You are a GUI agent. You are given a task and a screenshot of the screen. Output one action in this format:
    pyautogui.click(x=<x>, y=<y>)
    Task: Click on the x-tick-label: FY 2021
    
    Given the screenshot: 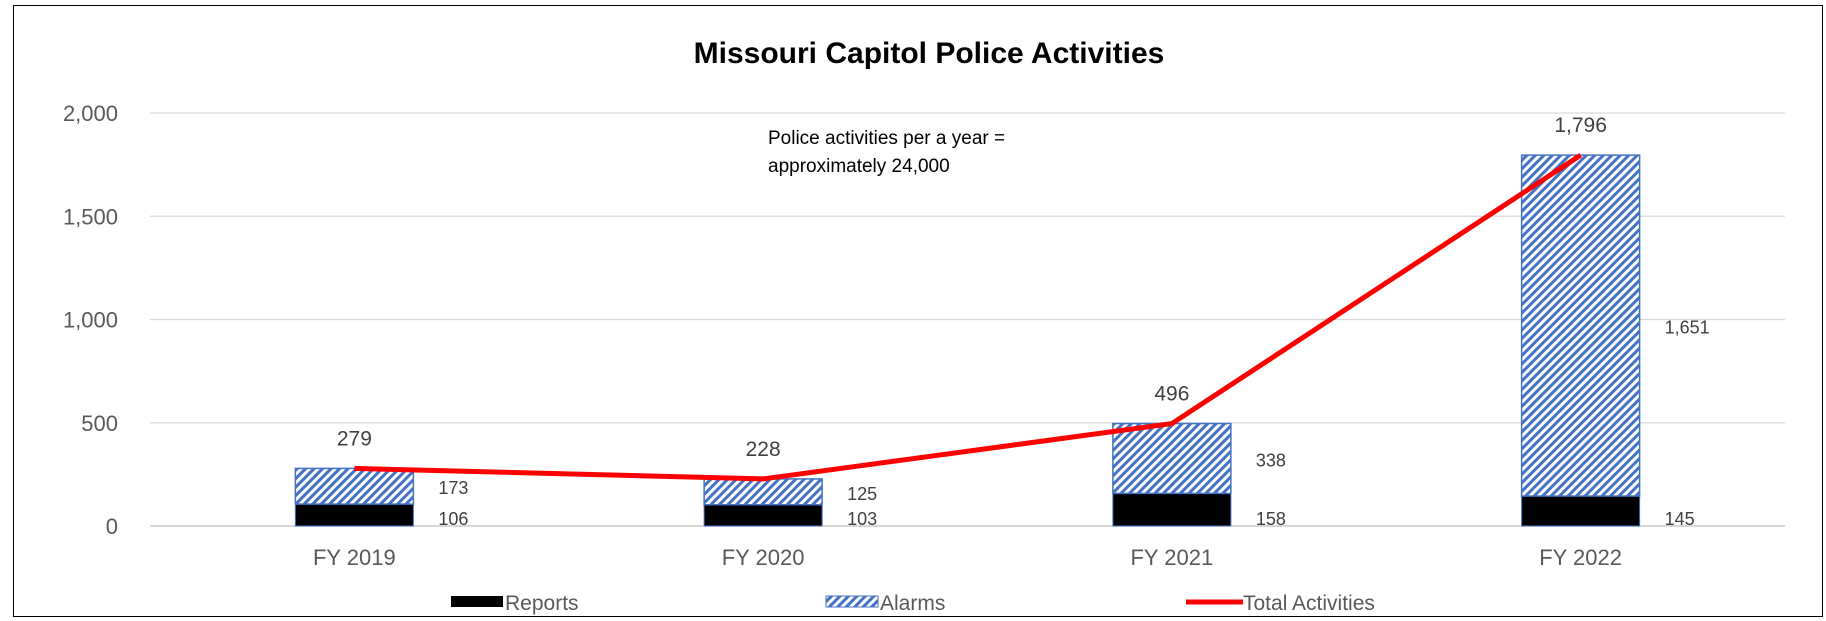 What is the action you would take?
    pyautogui.click(x=1171, y=557)
    